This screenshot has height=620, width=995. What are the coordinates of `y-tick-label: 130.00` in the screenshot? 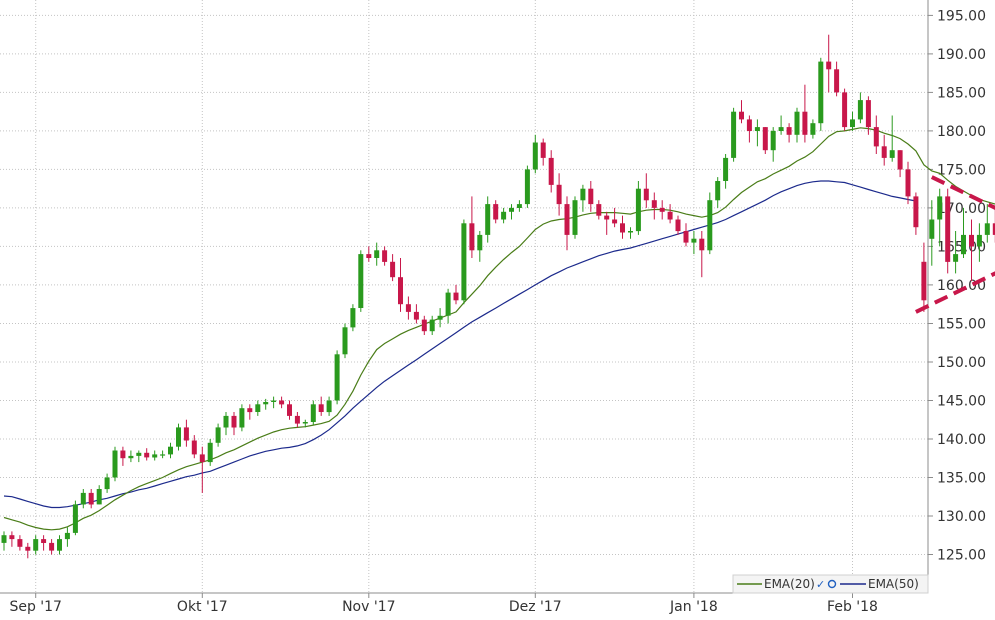 It's located at (961, 517).